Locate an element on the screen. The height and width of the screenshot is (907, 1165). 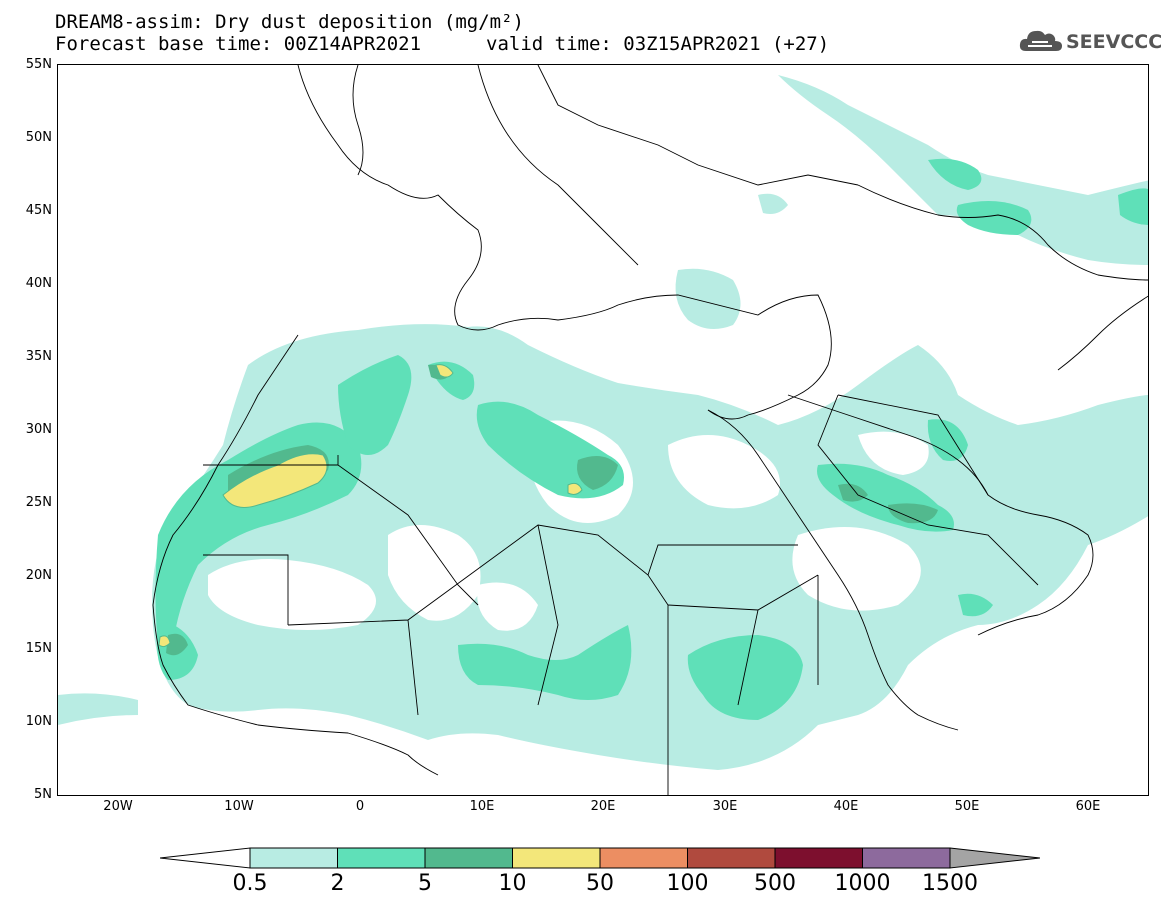
lat-label: 20N is located at coordinates (38, 575).